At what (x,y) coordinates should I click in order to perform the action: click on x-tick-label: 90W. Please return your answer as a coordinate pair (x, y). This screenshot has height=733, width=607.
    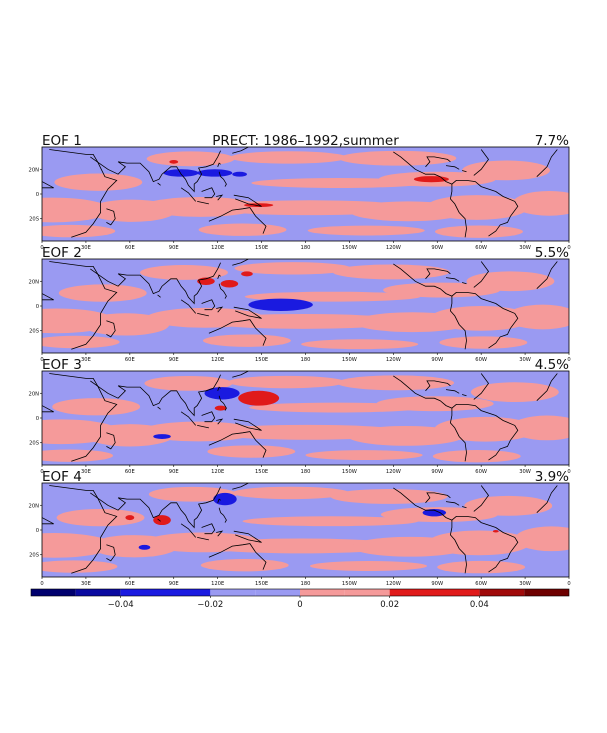
    Looking at the image, I should click on (437, 472).